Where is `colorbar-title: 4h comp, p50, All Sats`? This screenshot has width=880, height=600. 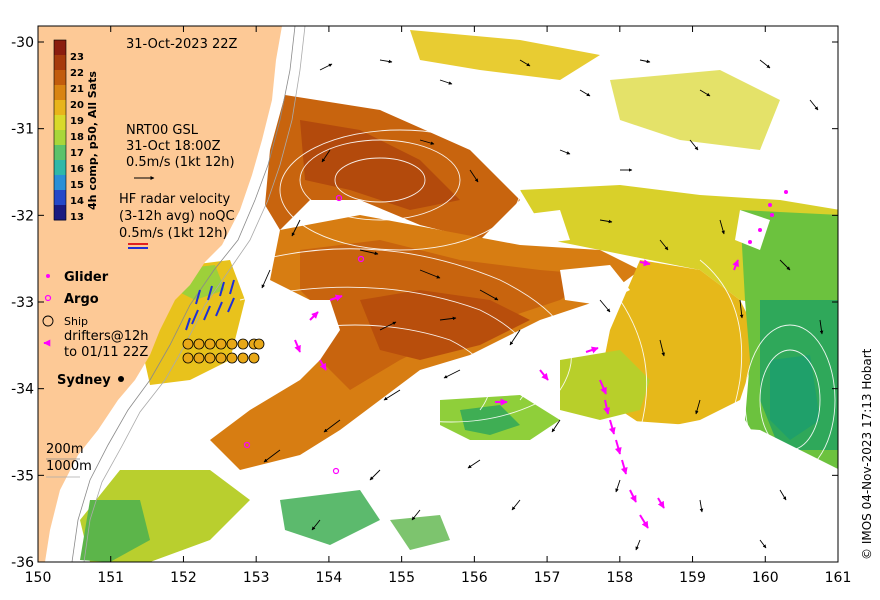 colorbar-title: 4h comp, p50, All Sats is located at coordinates (92, 140).